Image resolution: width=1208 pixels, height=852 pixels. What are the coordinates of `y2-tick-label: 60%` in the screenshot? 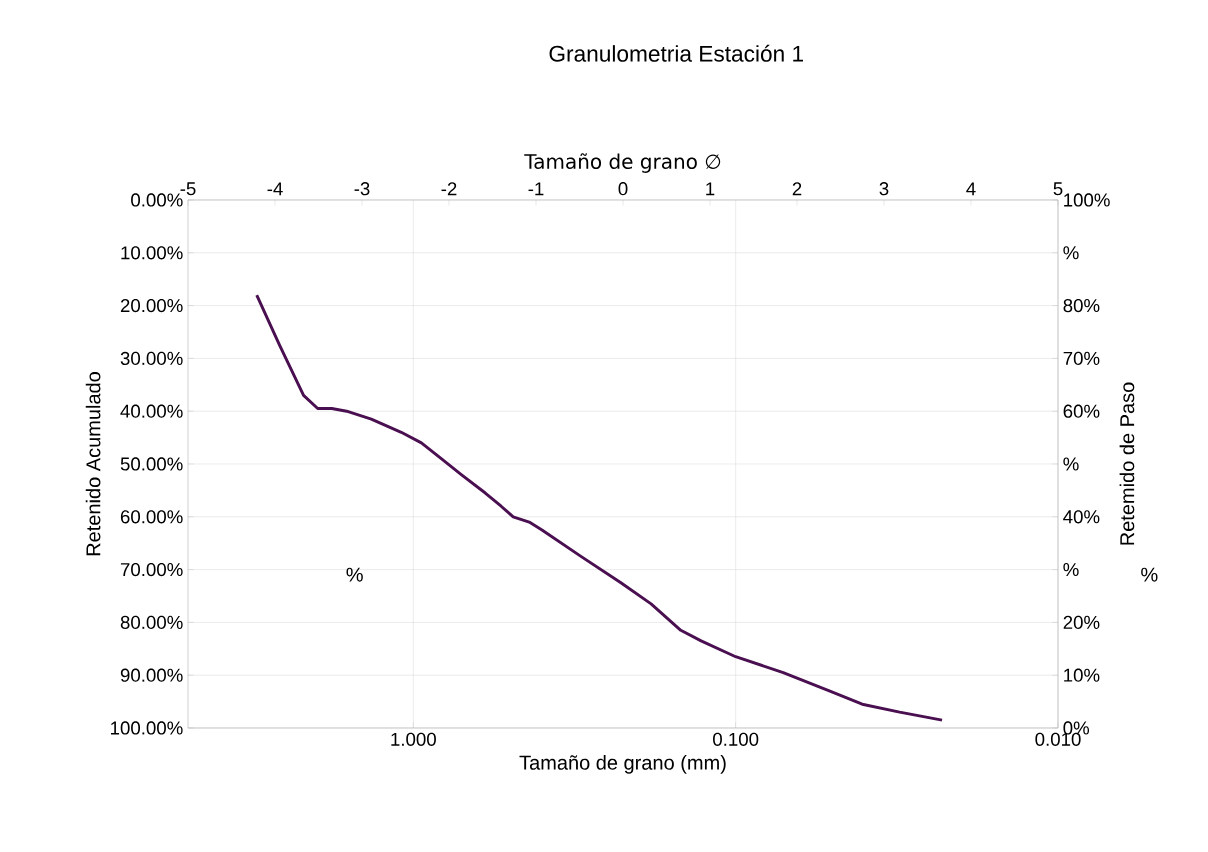 It's located at (1081, 411).